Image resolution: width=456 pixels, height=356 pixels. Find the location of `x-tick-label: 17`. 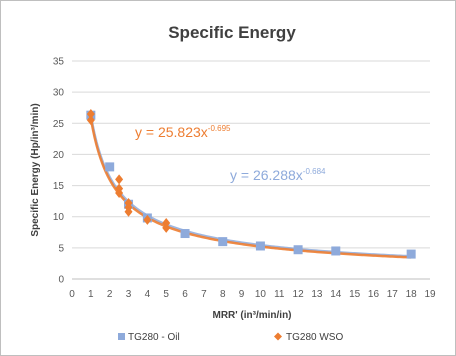

x-tick-label: 17 is located at coordinates (393, 294).